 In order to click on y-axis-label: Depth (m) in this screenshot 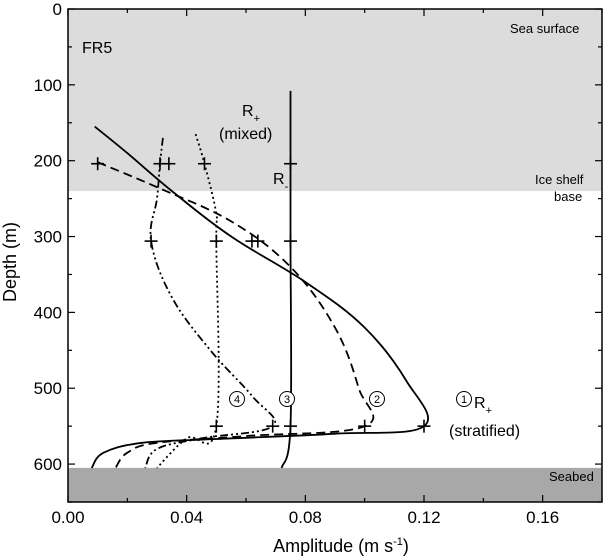, I will do `click(10, 262)`.